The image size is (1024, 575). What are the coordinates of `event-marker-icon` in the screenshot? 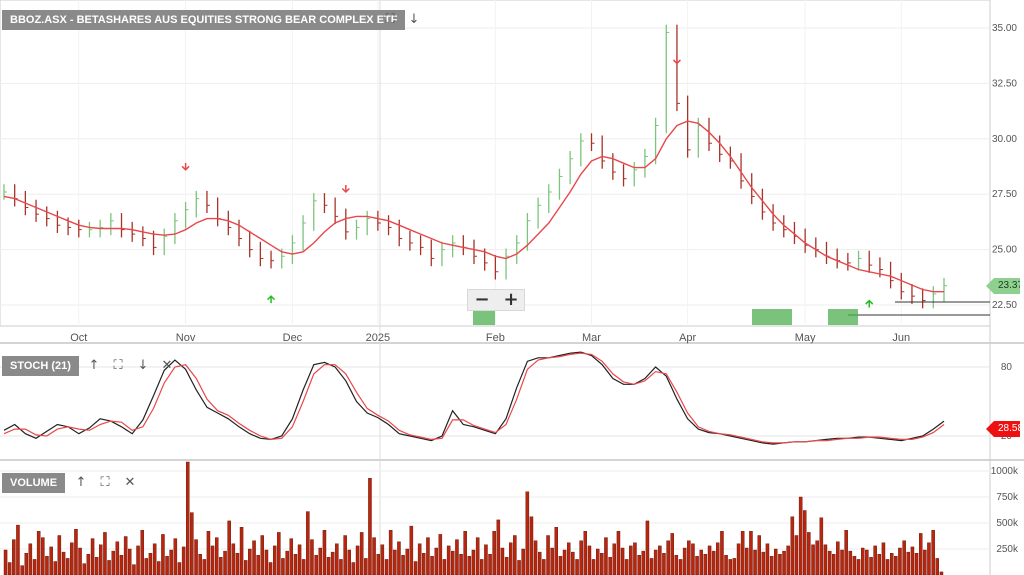 It's located at (772, 317).